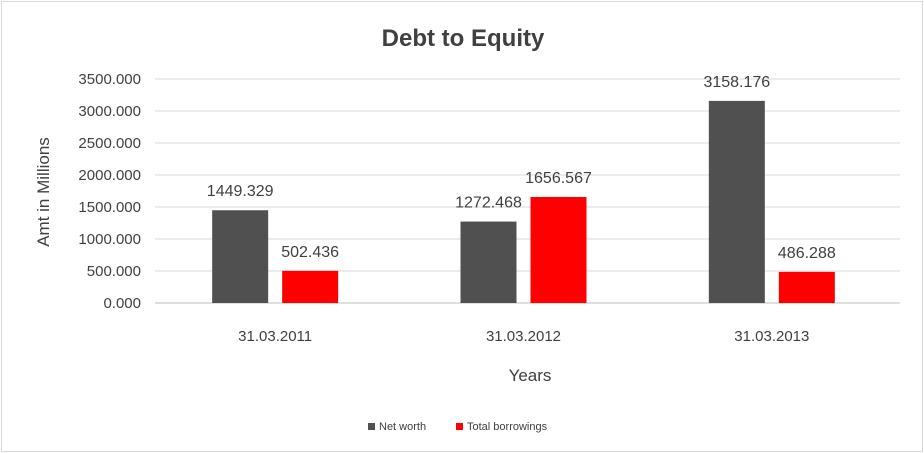 This screenshot has height=453, width=924. Describe the element at coordinates (114, 271) in the screenshot. I see `y-tick-label: 500.000` at that location.